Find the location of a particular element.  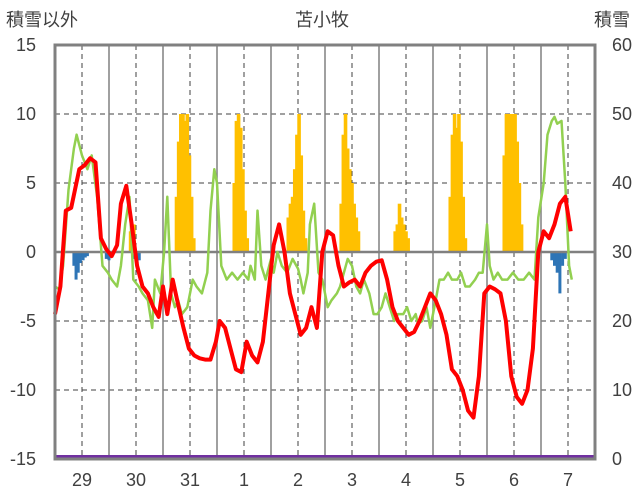

x-tick-label: 7 is located at coordinates (568, 480).